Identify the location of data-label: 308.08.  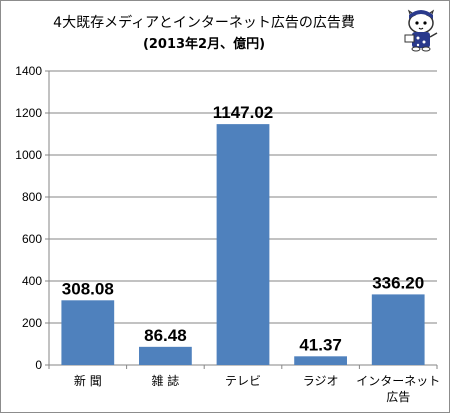
(88, 288).